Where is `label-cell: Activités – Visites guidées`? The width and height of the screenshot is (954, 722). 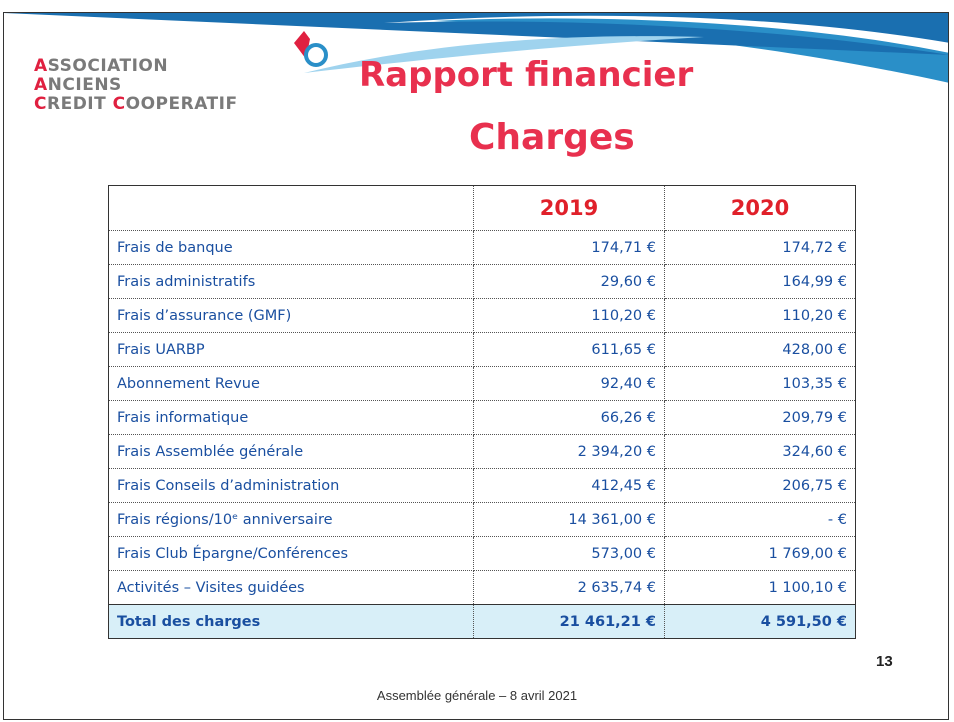 label-cell: Activités – Visites guidées is located at coordinates (291, 587).